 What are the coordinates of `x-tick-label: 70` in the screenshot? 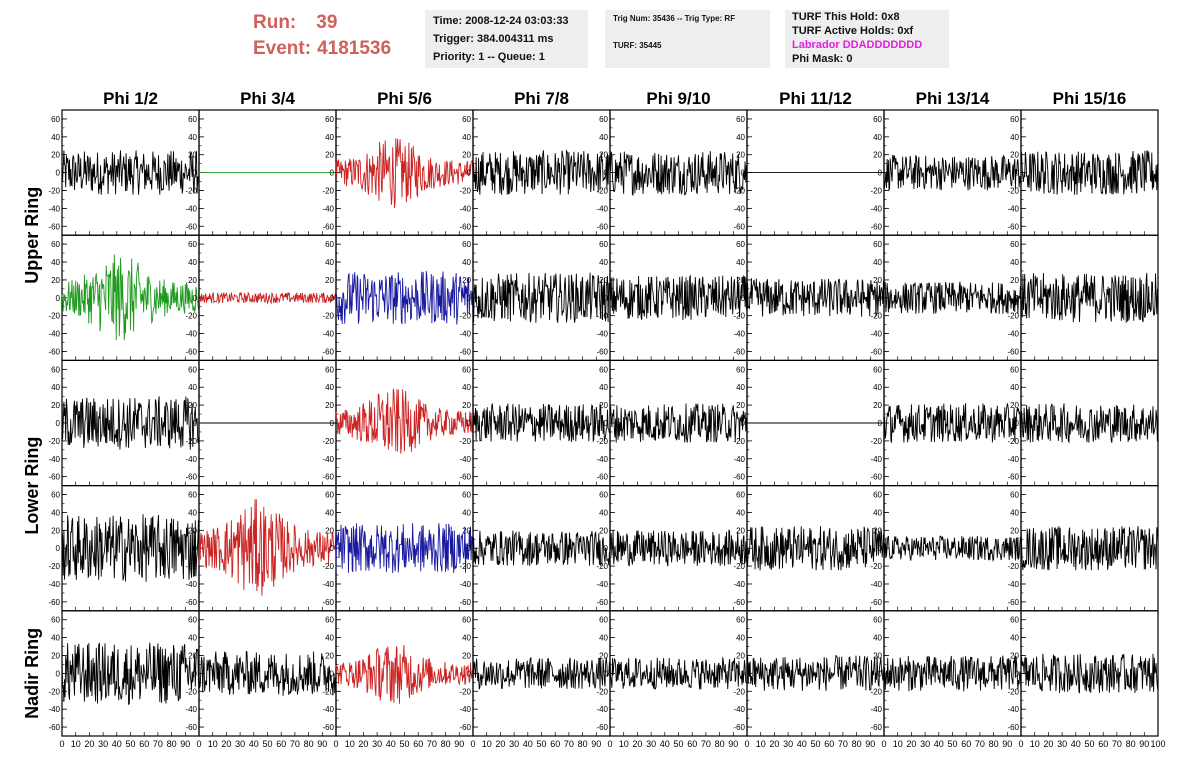 It's located at (980, 744).